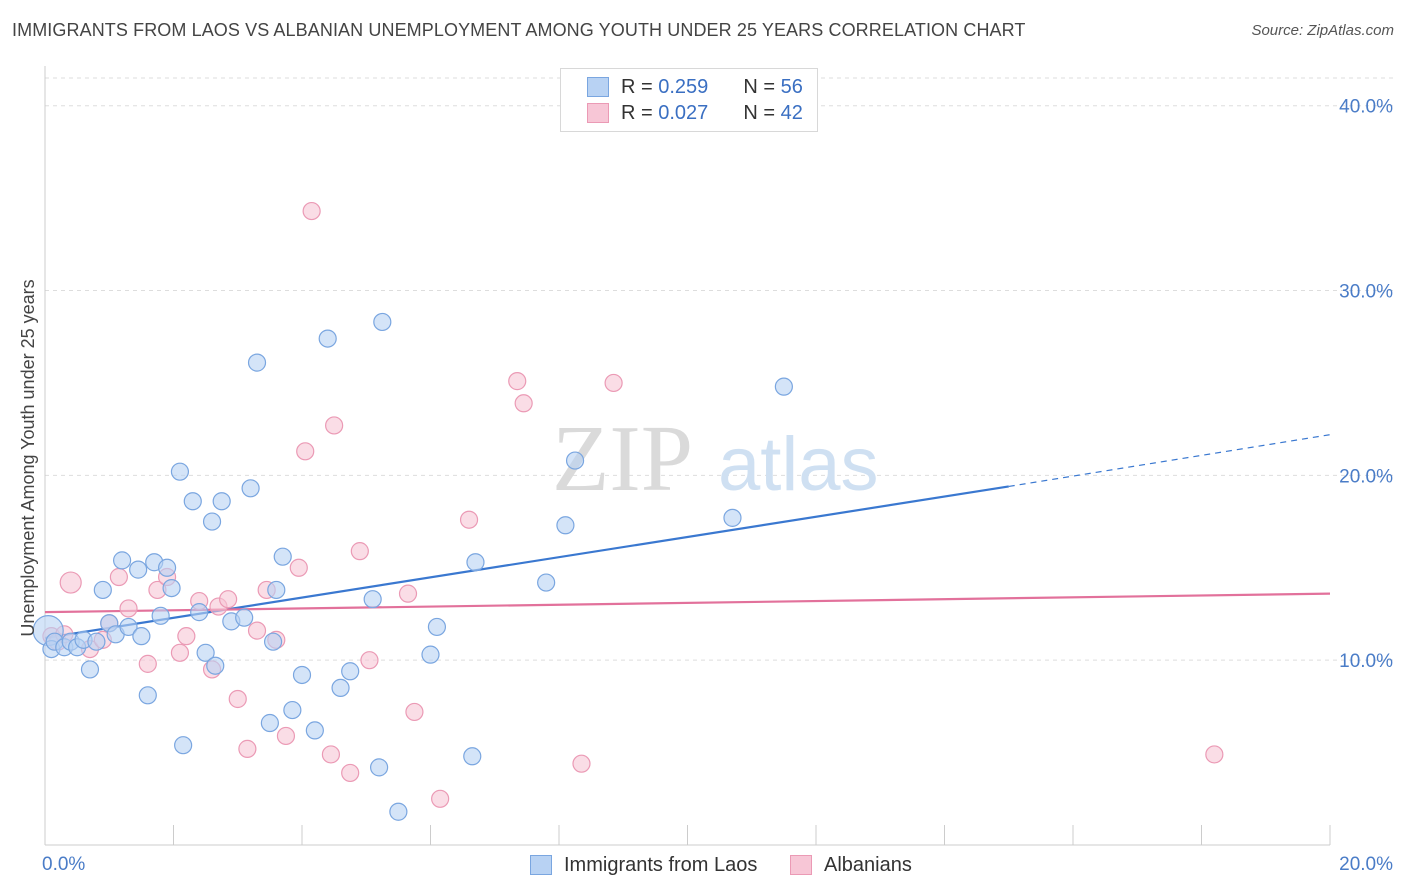 The image size is (1406, 892). I want to click on legend-n-value: 42, so click(791, 112).